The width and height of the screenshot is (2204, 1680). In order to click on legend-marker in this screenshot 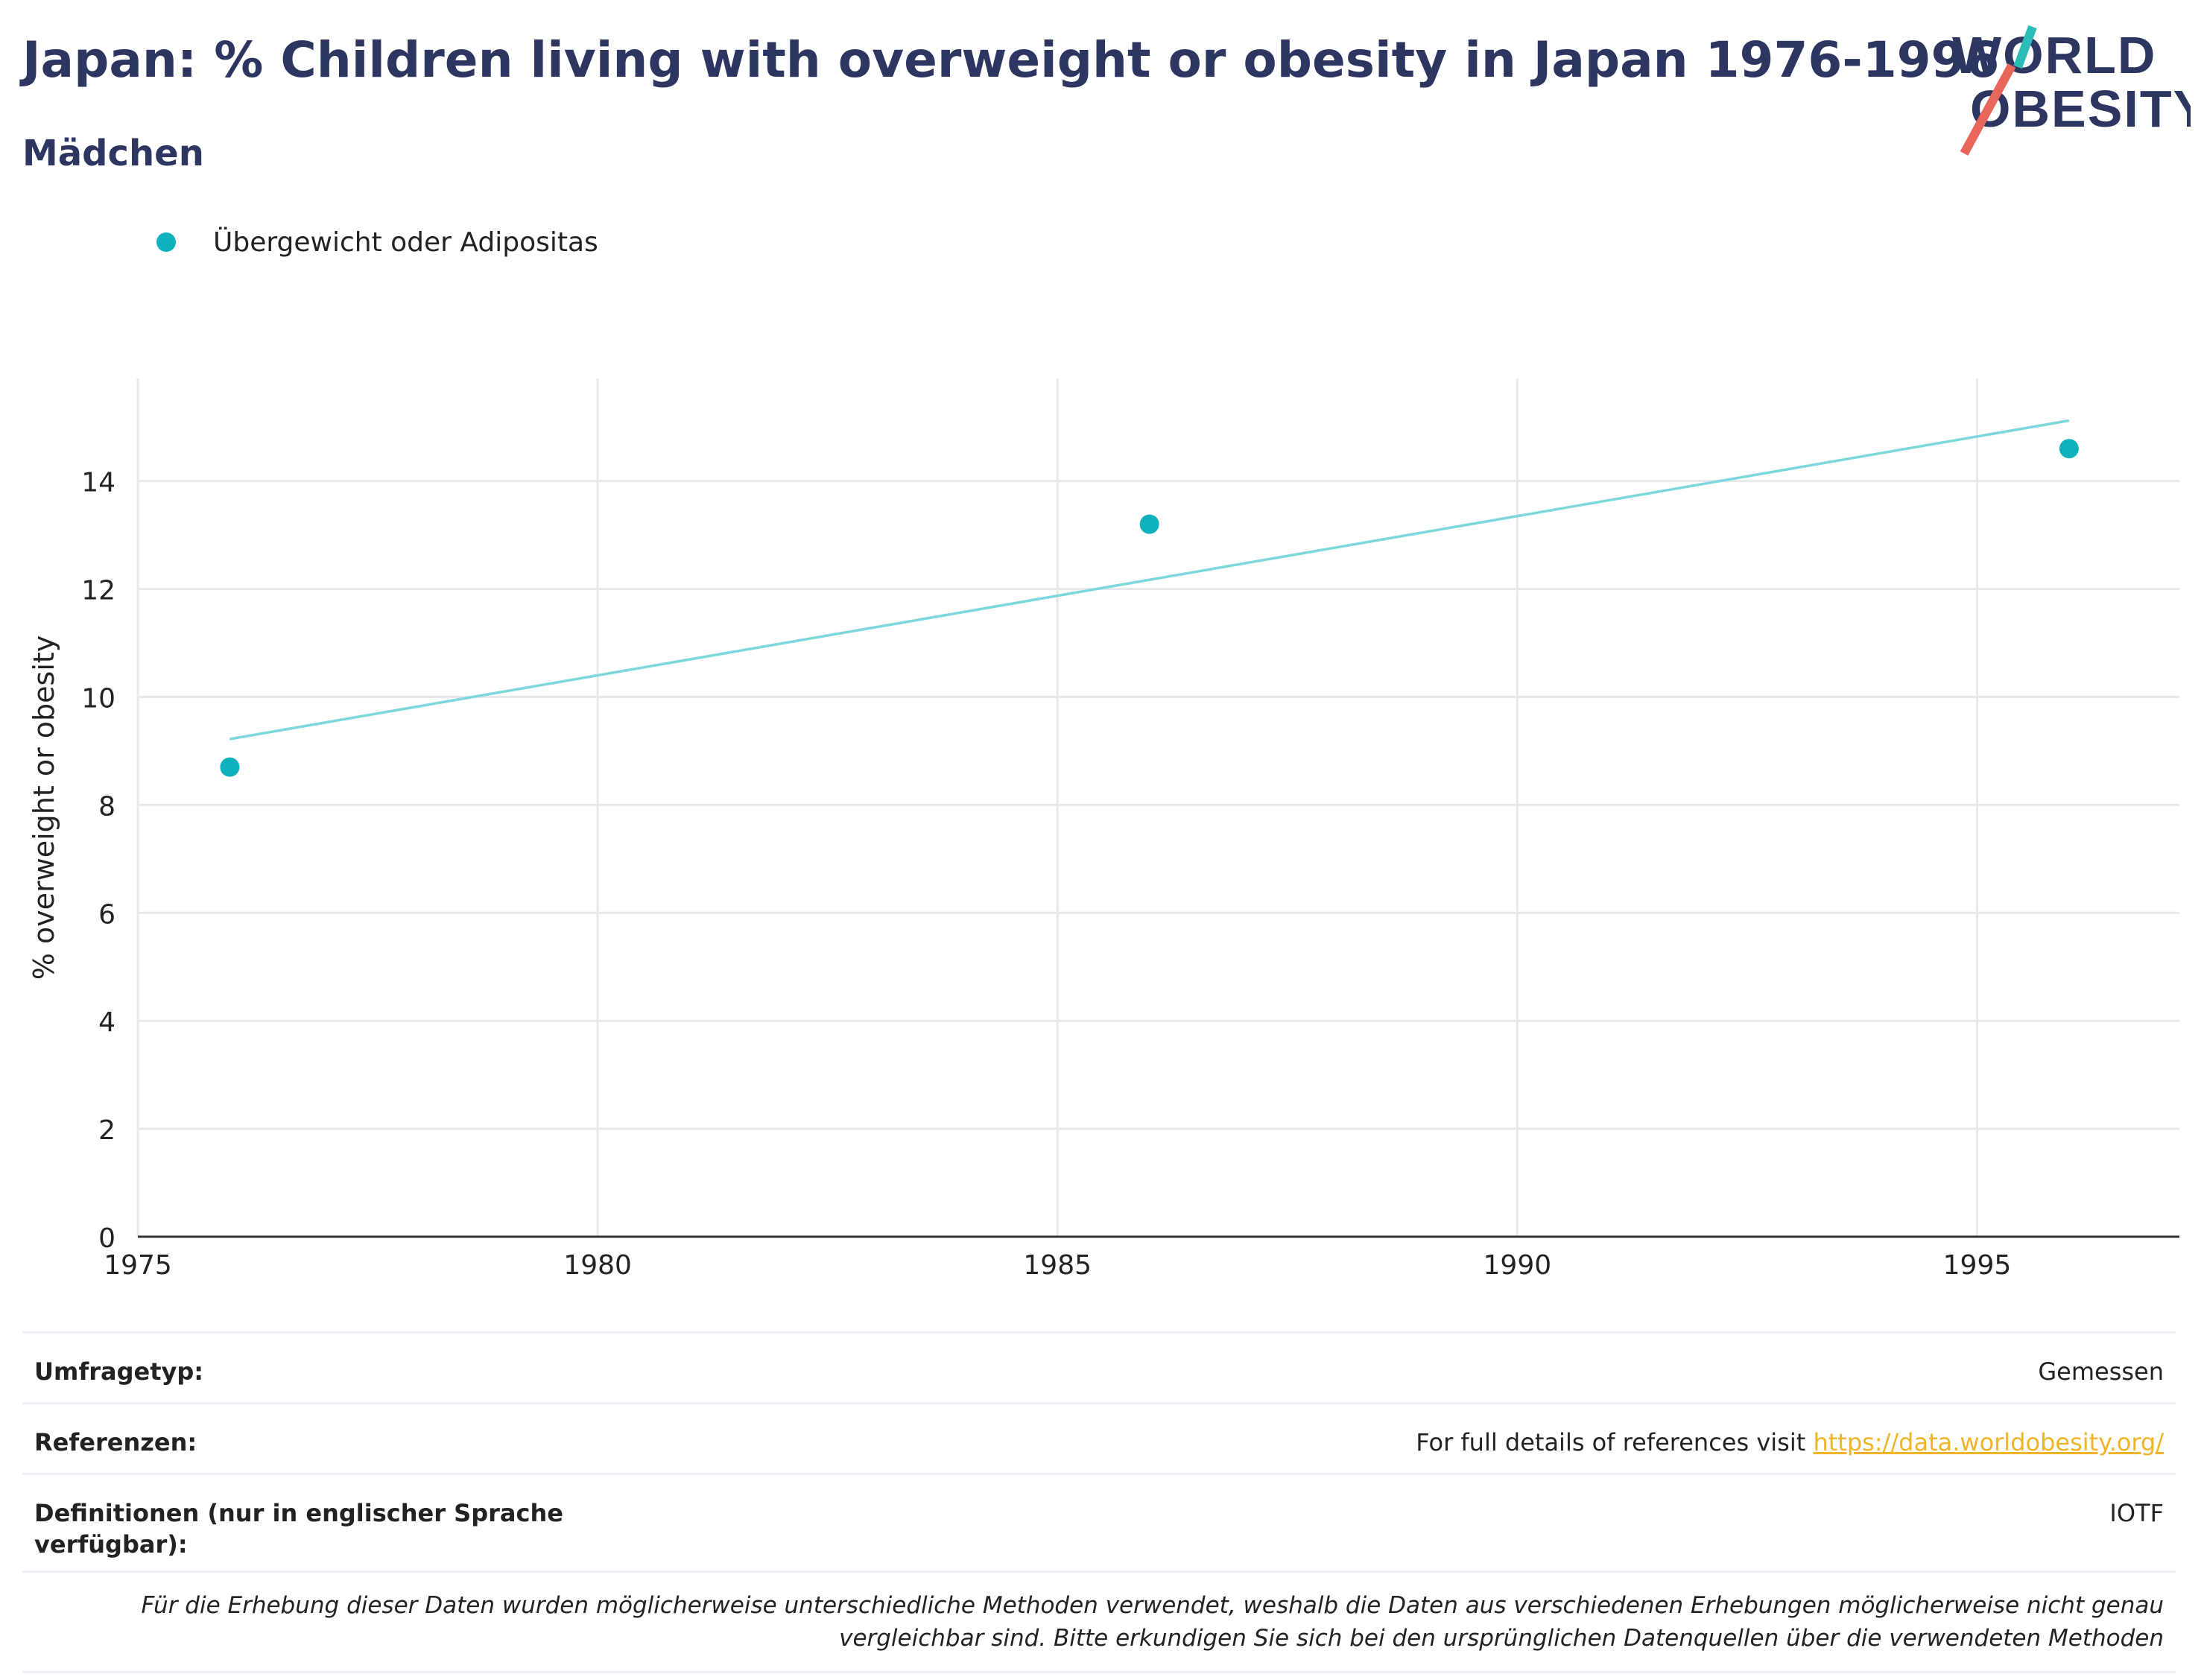, I will do `click(166, 242)`.